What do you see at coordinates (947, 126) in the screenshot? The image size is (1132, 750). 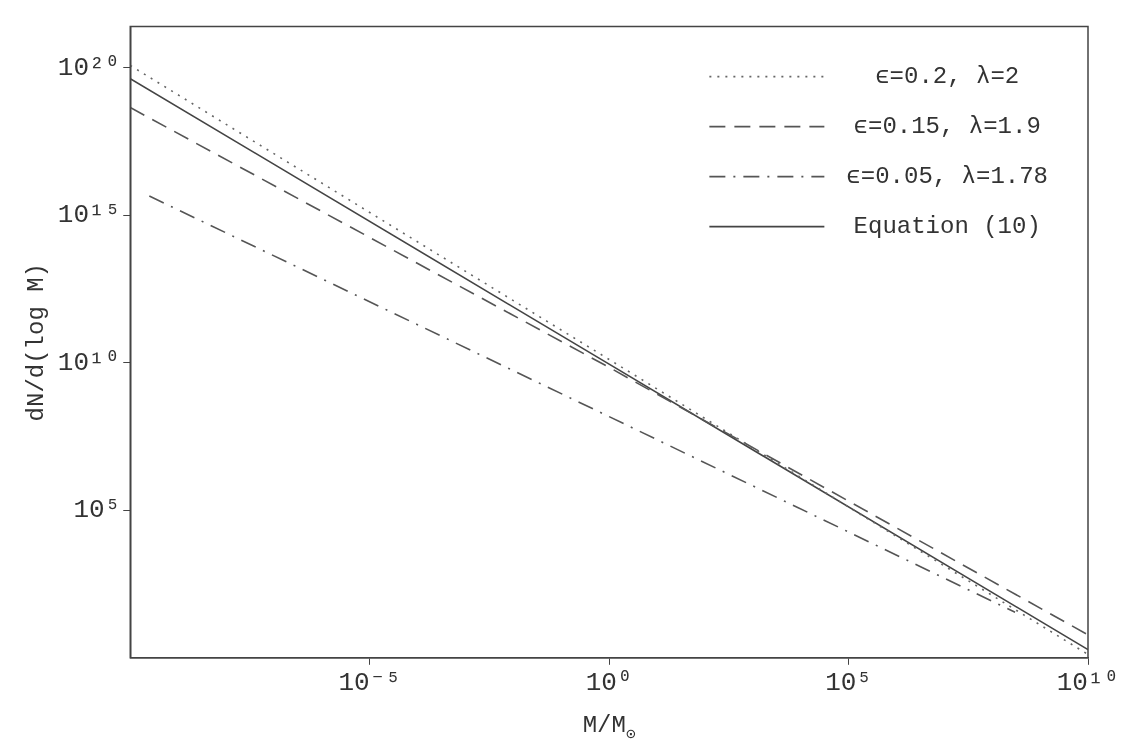 I see `legend-label: ϵ=0.15, λ=1.9` at bounding box center [947, 126].